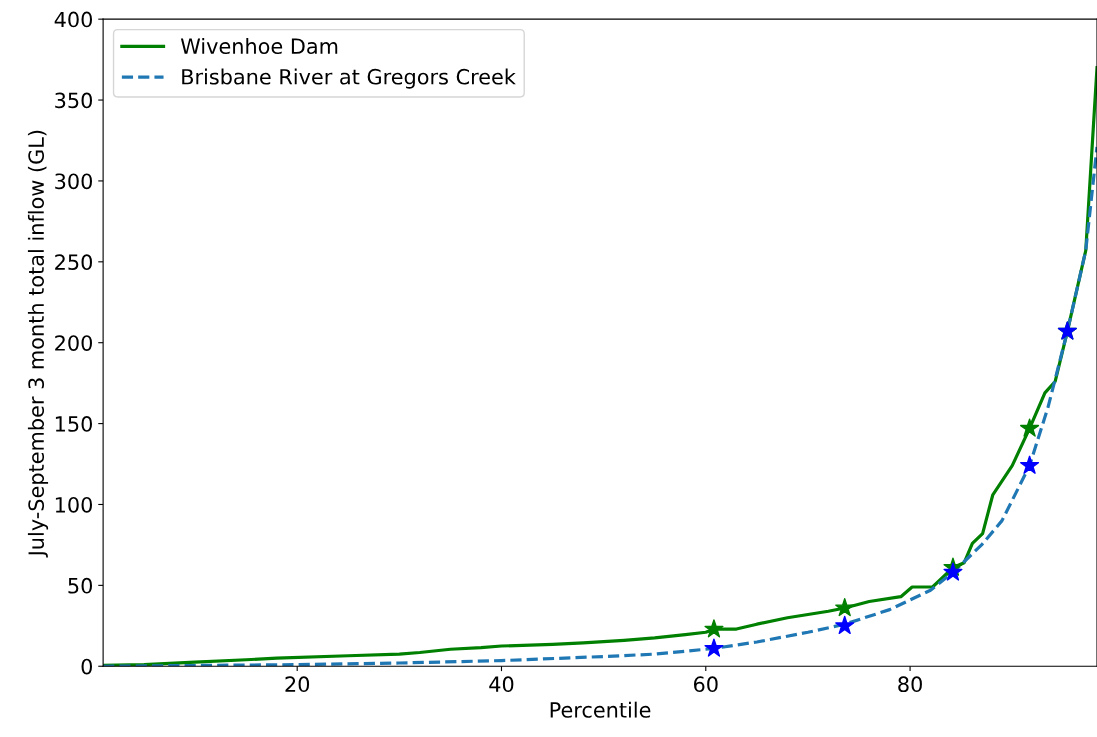 The height and width of the screenshot is (737, 1097). Describe the element at coordinates (80, 585) in the screenshot. I see `y-tick-label: 50` at that location.